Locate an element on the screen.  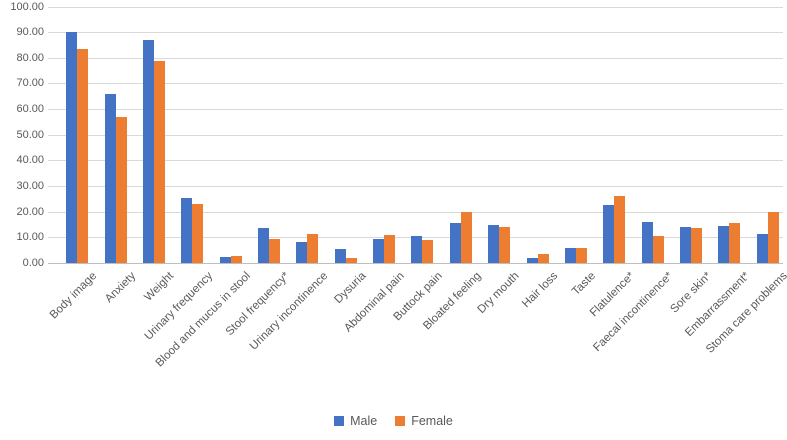
y-axis-tick-label: 0.00 is located at coordinates (33, 263).